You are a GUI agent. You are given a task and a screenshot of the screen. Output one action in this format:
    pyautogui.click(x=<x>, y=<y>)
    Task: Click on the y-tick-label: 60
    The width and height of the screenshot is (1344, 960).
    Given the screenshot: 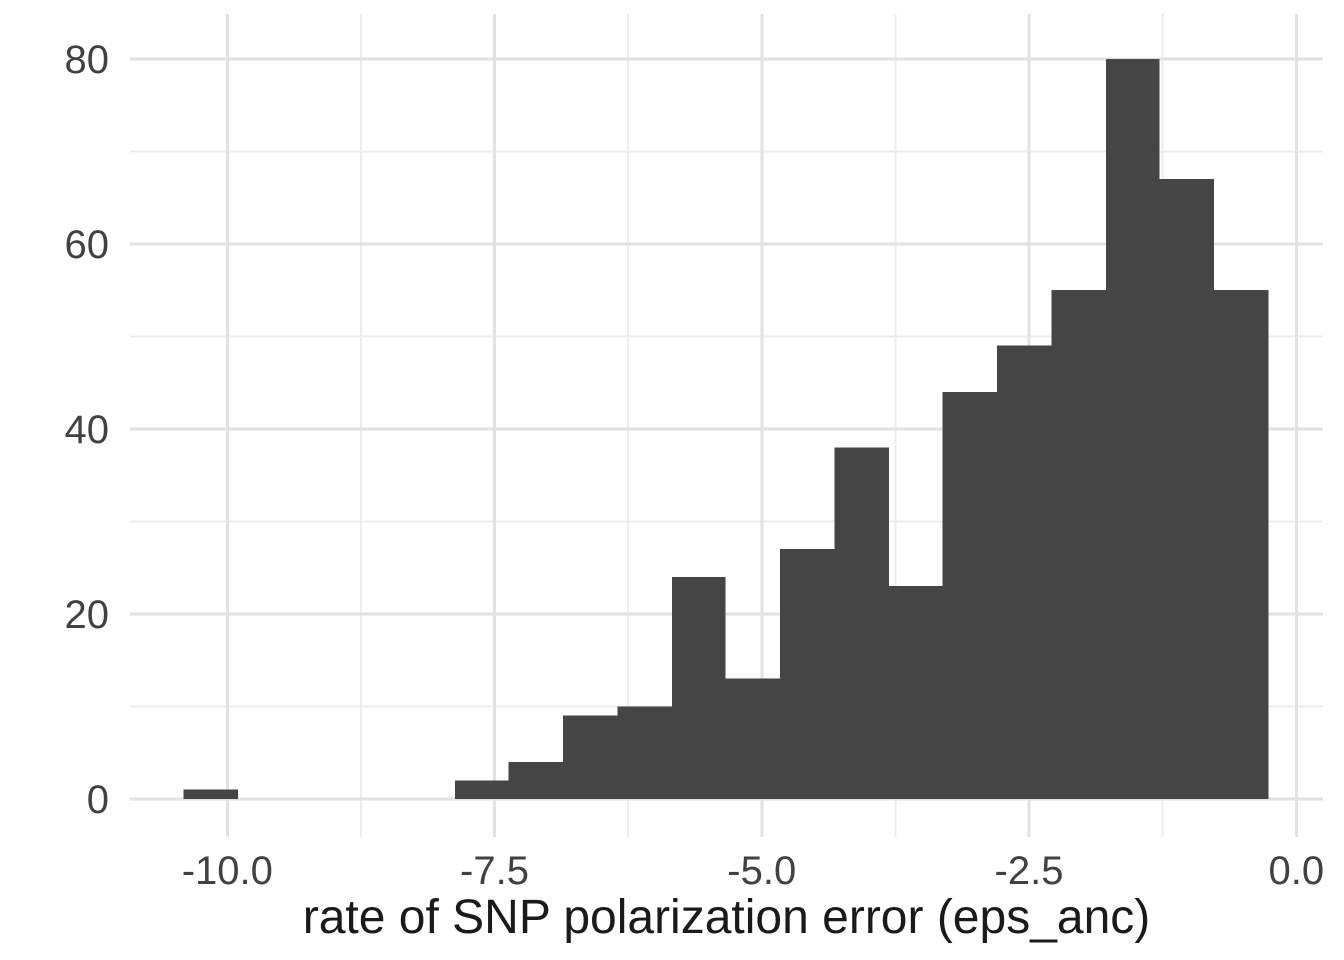 What is the action you would take?
    pyautogui.click(x=87, y=245)
    